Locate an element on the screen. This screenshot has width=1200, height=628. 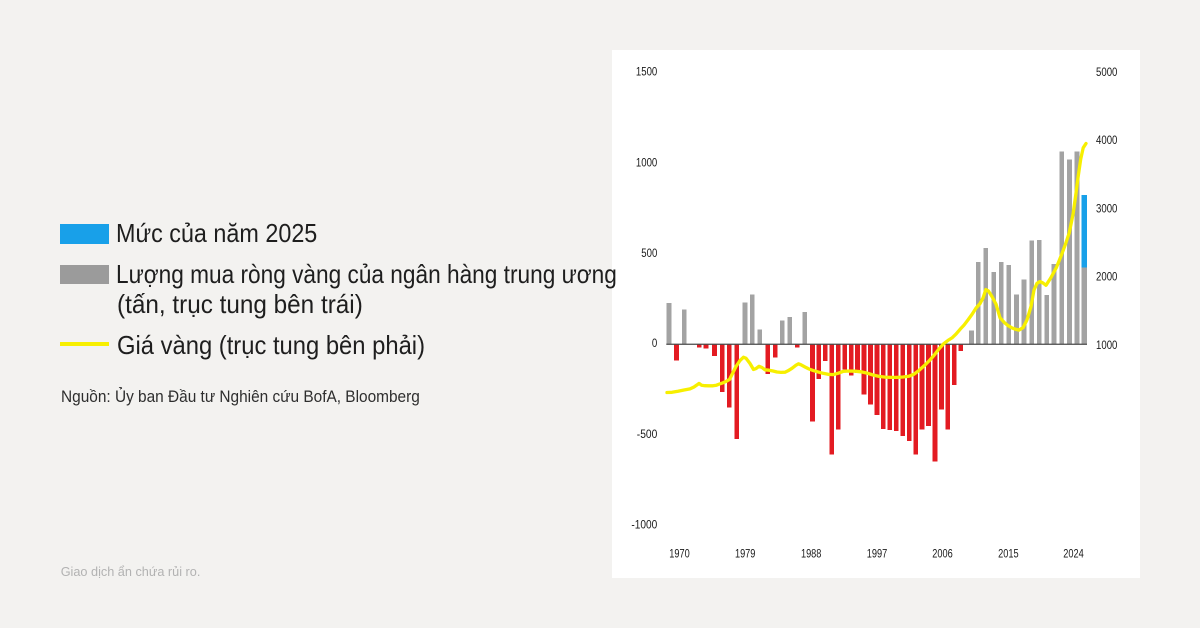
svg-text: 1500 is located at coordinates (646, 73).